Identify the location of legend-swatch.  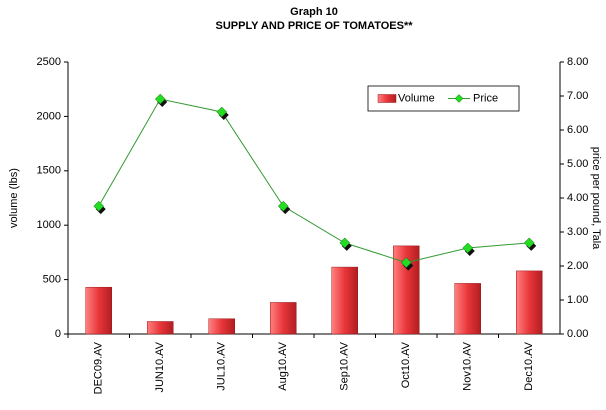
(387, 98).